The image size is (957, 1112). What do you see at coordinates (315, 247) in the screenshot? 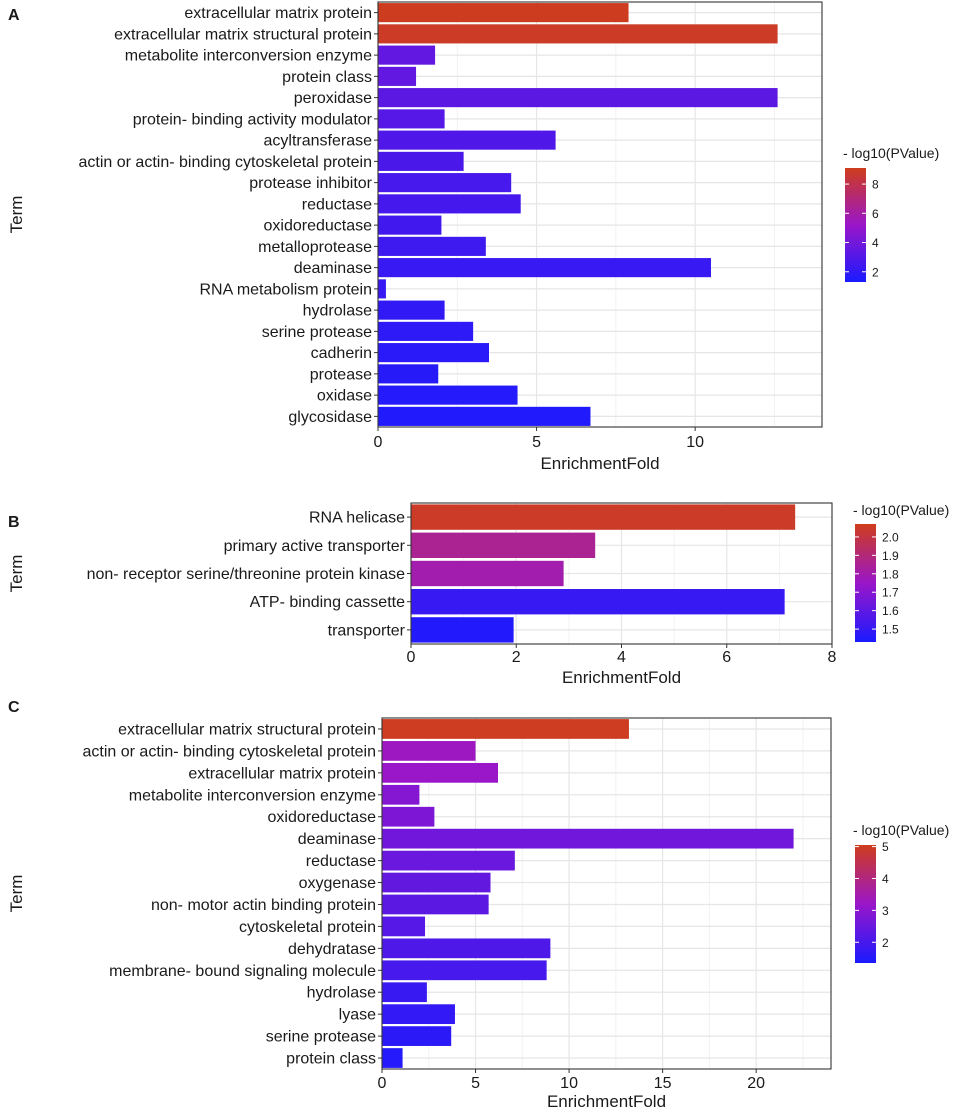
I see `category-label: metalloprotease` at bounding box center [315, 247].